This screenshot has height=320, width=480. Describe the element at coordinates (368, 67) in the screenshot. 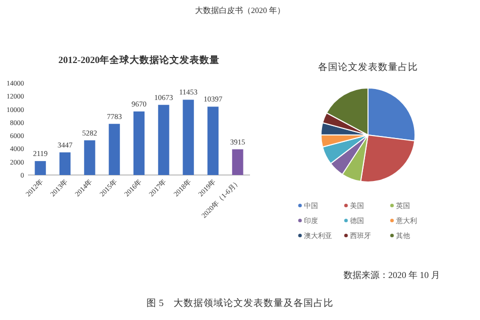

I see `chart-title: 各国论文发表数量占比` at that location.